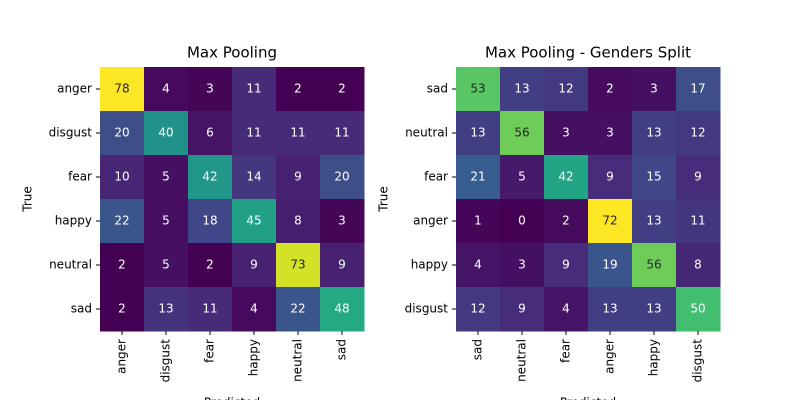 This screenshot has height=404, width=800. What do you see at coordinates (698, 361) in the screenshot?
I see `x-tick-label: disgust` at bounding box center [698, 361].